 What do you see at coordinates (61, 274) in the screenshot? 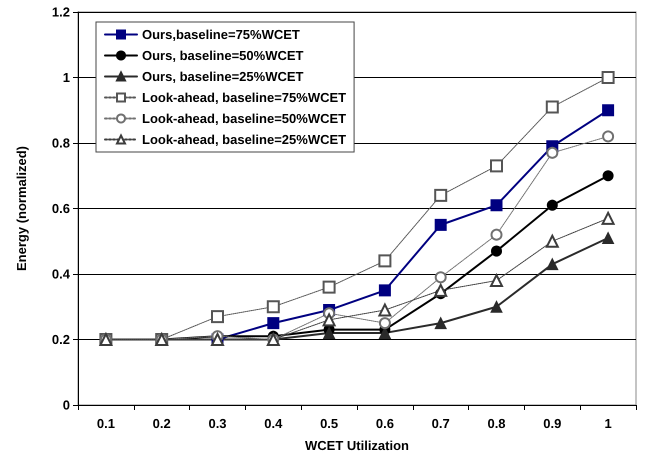
I see `y-tick-label: 0.4` at bounding box center [61, 274].